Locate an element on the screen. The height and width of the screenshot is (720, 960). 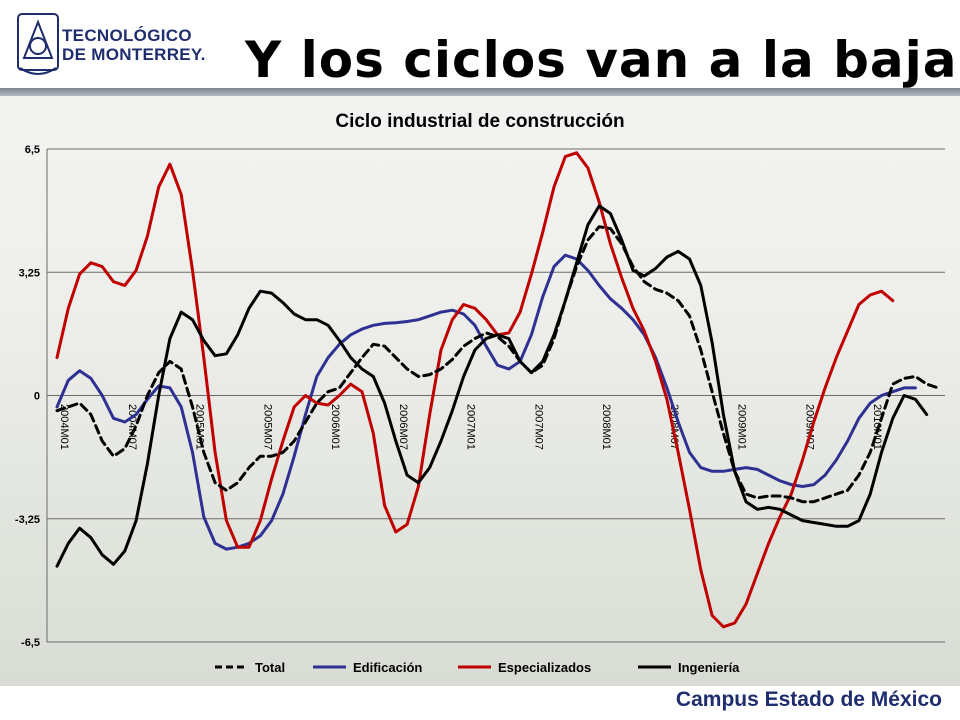
y-tick-label: 3,25 is located at coordinates (29, 273).